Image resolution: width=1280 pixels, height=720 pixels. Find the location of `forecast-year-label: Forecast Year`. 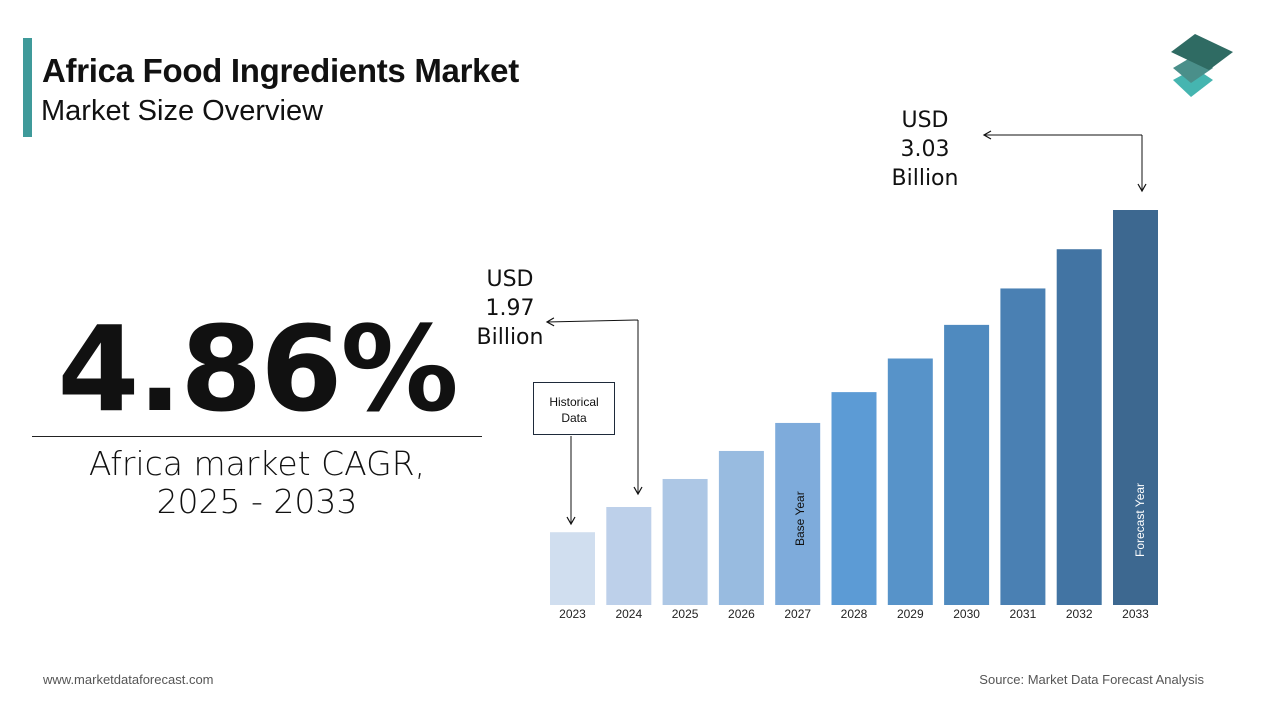

forecast-year-label: Forecast Year is located at coordinates (1140, 520).